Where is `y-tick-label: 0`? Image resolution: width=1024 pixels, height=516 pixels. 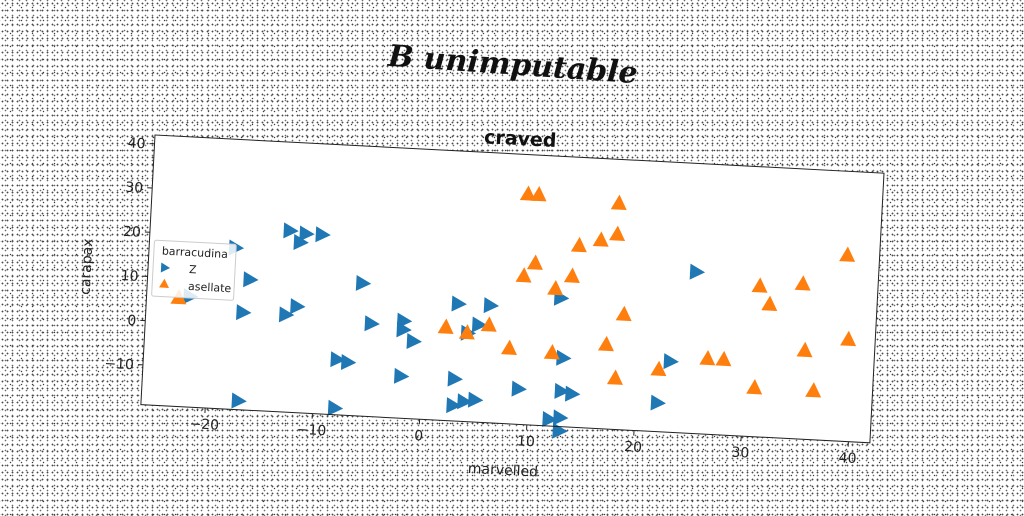
y-tick-label: 0 is located at coordinates (132, 321).